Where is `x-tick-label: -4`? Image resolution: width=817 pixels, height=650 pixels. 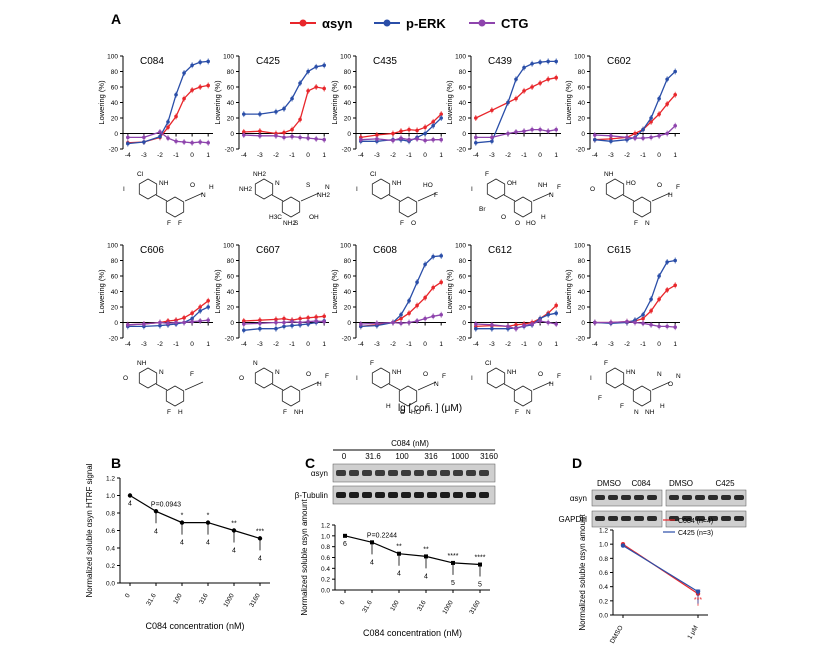 x-tick-label: -4 is located at coordinates (476, 155).